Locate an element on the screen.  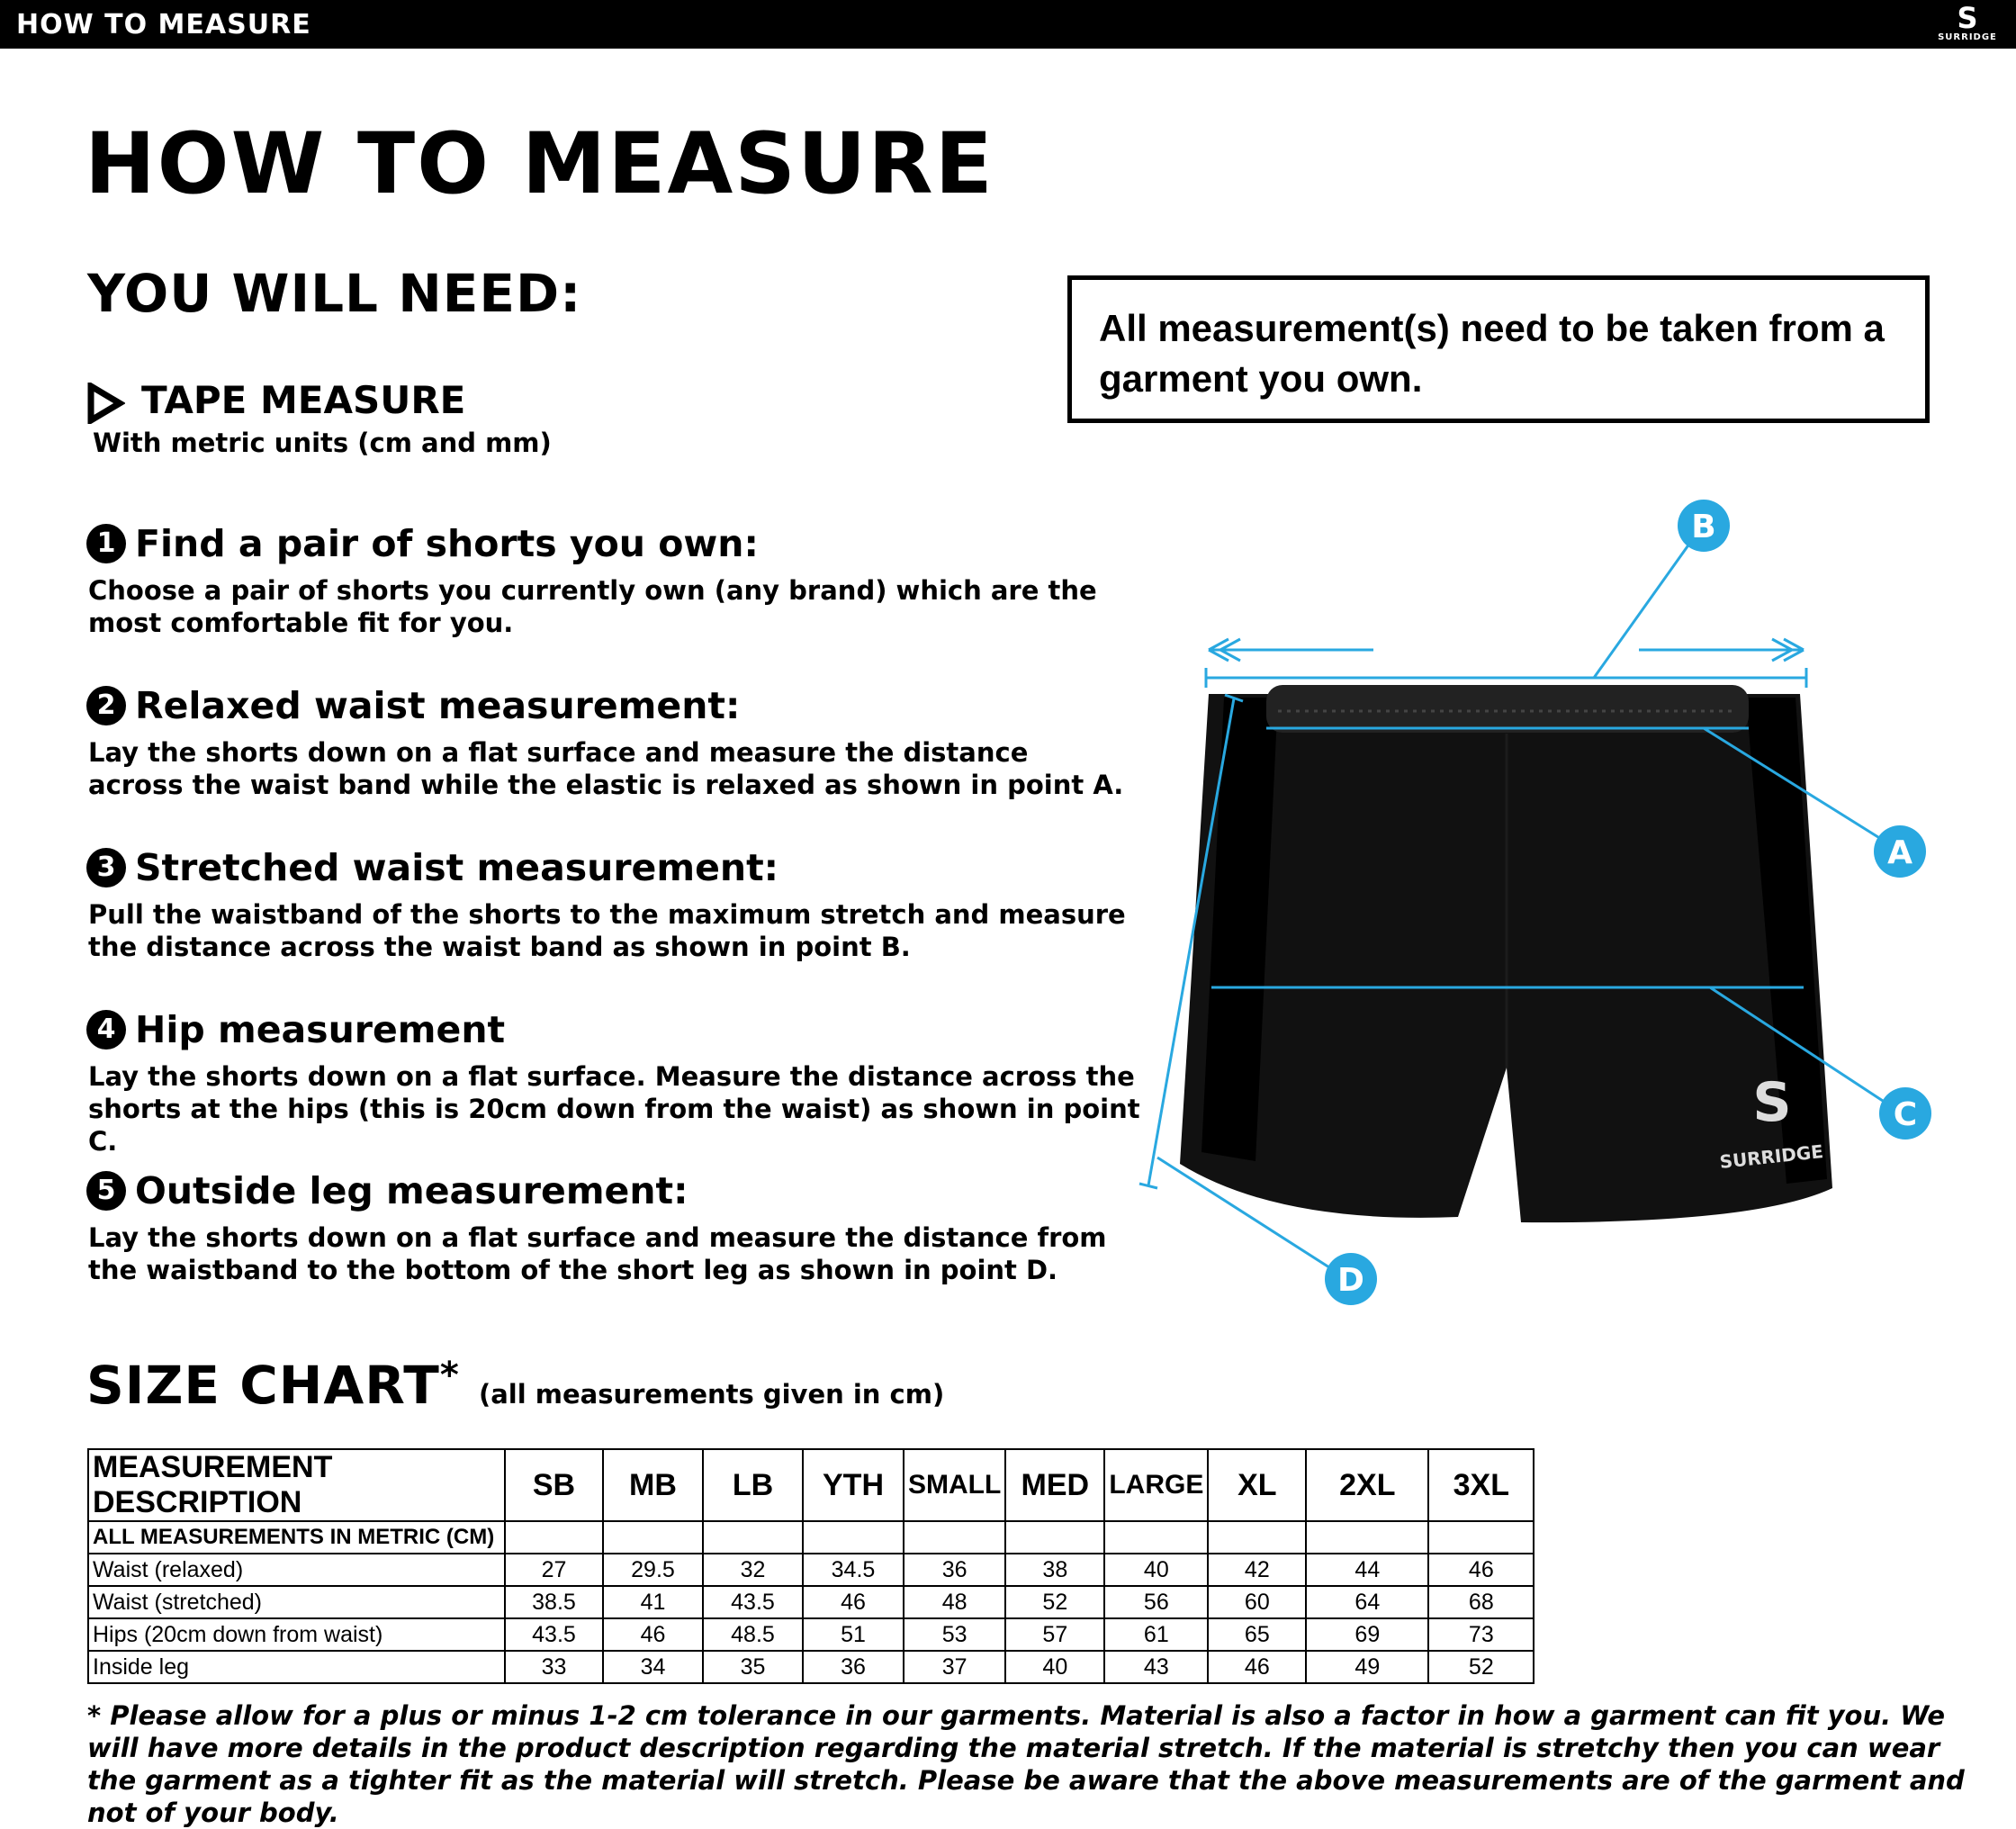
table-cell: 53 is located at coordinates (955, 1634).